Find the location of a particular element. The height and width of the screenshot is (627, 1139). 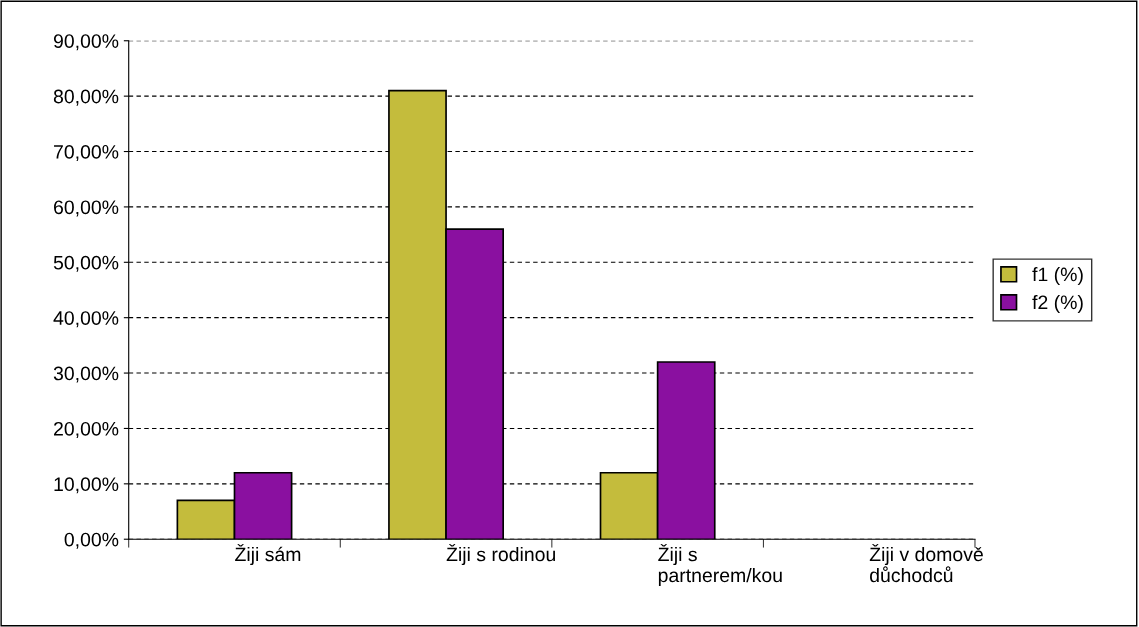

y-tick-label: 0,00% is located at coordinates (91, 540).